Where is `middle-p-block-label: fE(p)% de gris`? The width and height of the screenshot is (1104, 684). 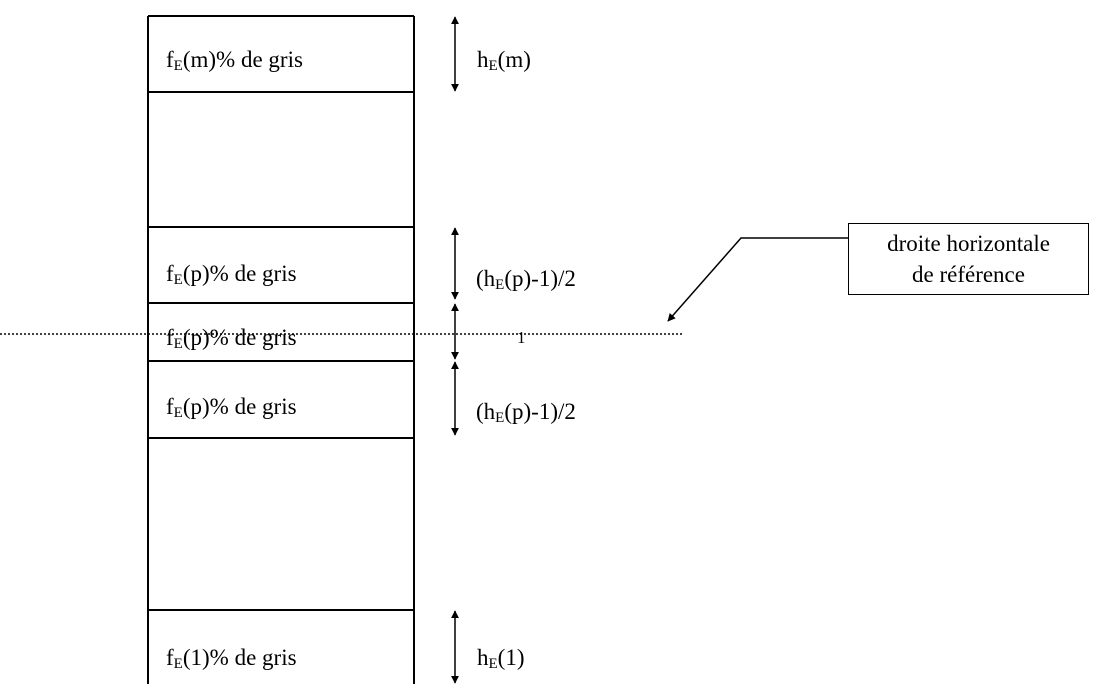 middle-p-block-label: fE(p)% de gris is located at coordinates (231, 338).